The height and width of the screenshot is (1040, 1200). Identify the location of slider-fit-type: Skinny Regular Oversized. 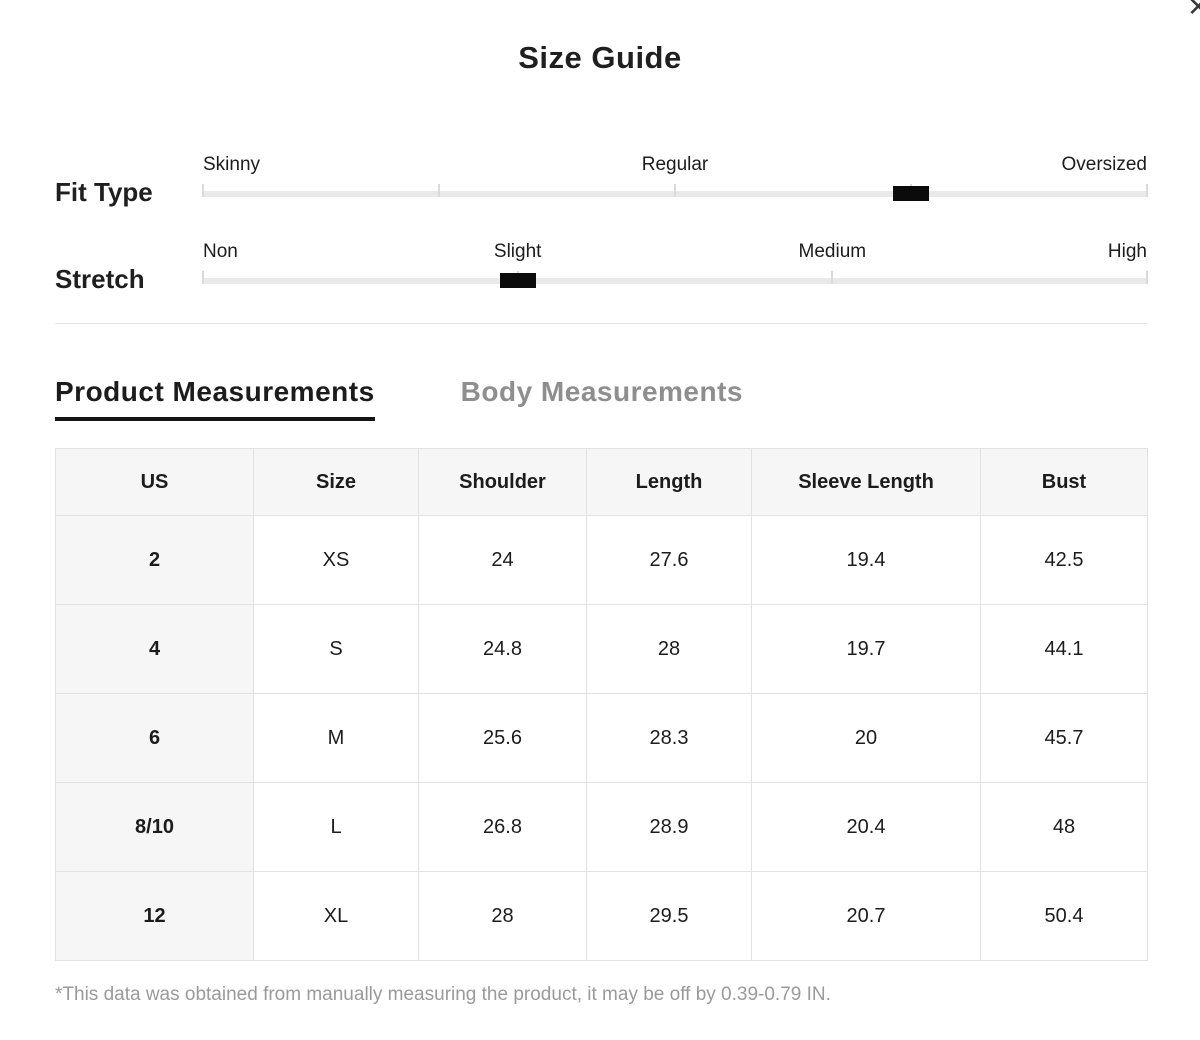
(675, 188).